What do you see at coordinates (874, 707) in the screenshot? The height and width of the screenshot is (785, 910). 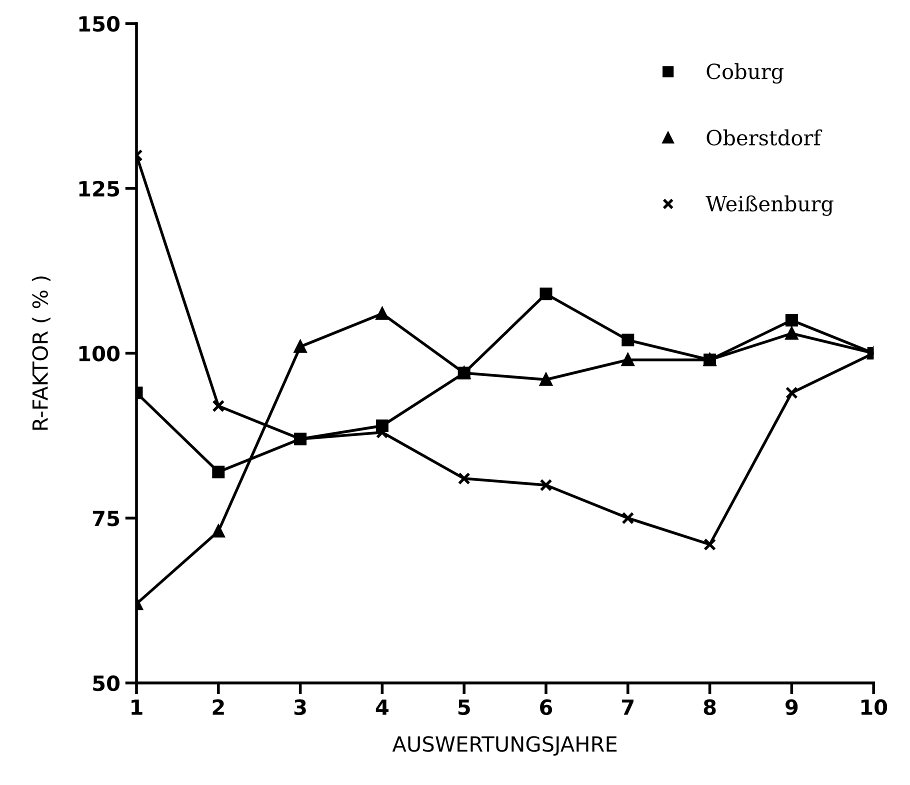 I see `x-tick-label: 10` at bounding box center [874, 707].